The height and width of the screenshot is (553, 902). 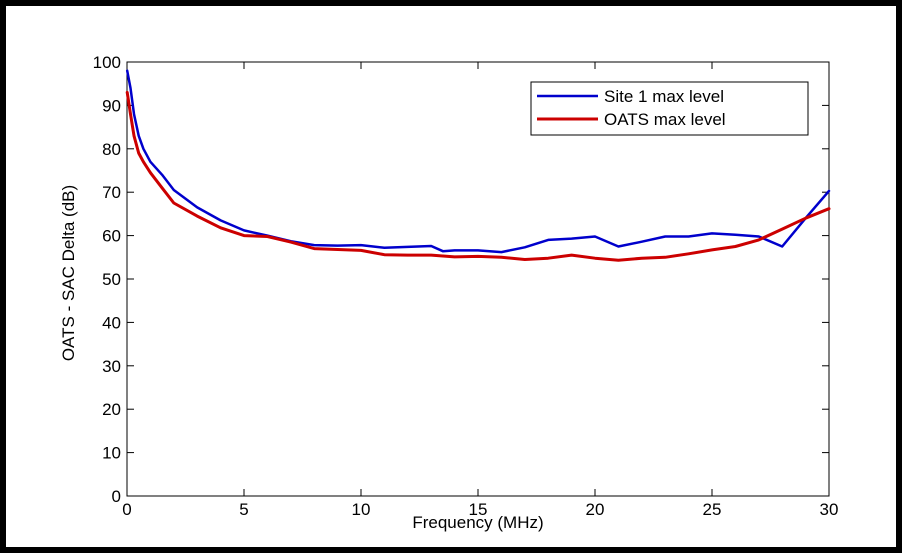 I want to click on y-tick-label: 70, so click(x=111, y=192).